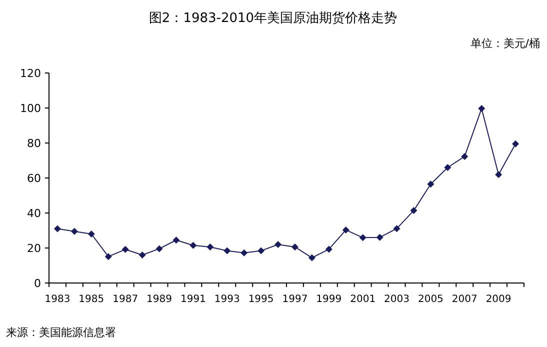 This screenshot has height=347, width=547. I want to click on y-tick-label: 40, so click(34, 213).